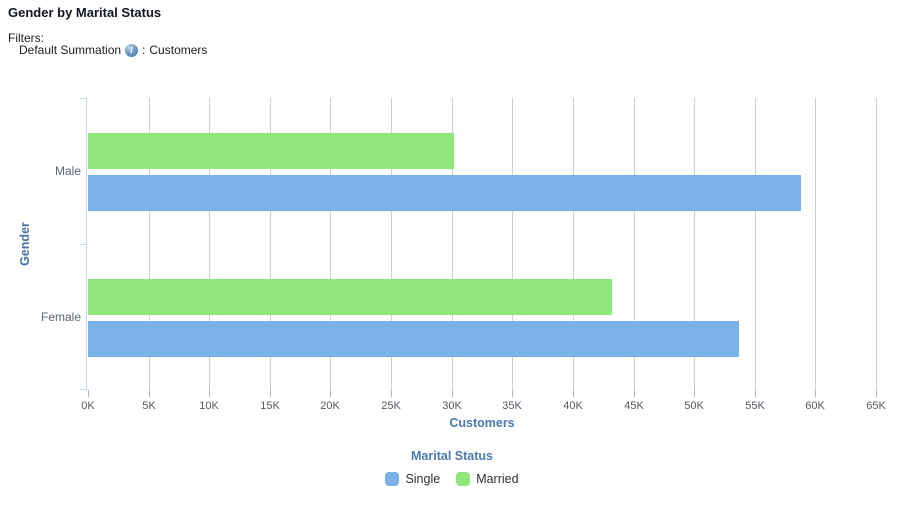 This screenshot has height=517, width=904. Describe the element at coordinates (413, 339) in the screenshot. I see `bar-single-female` at that location.